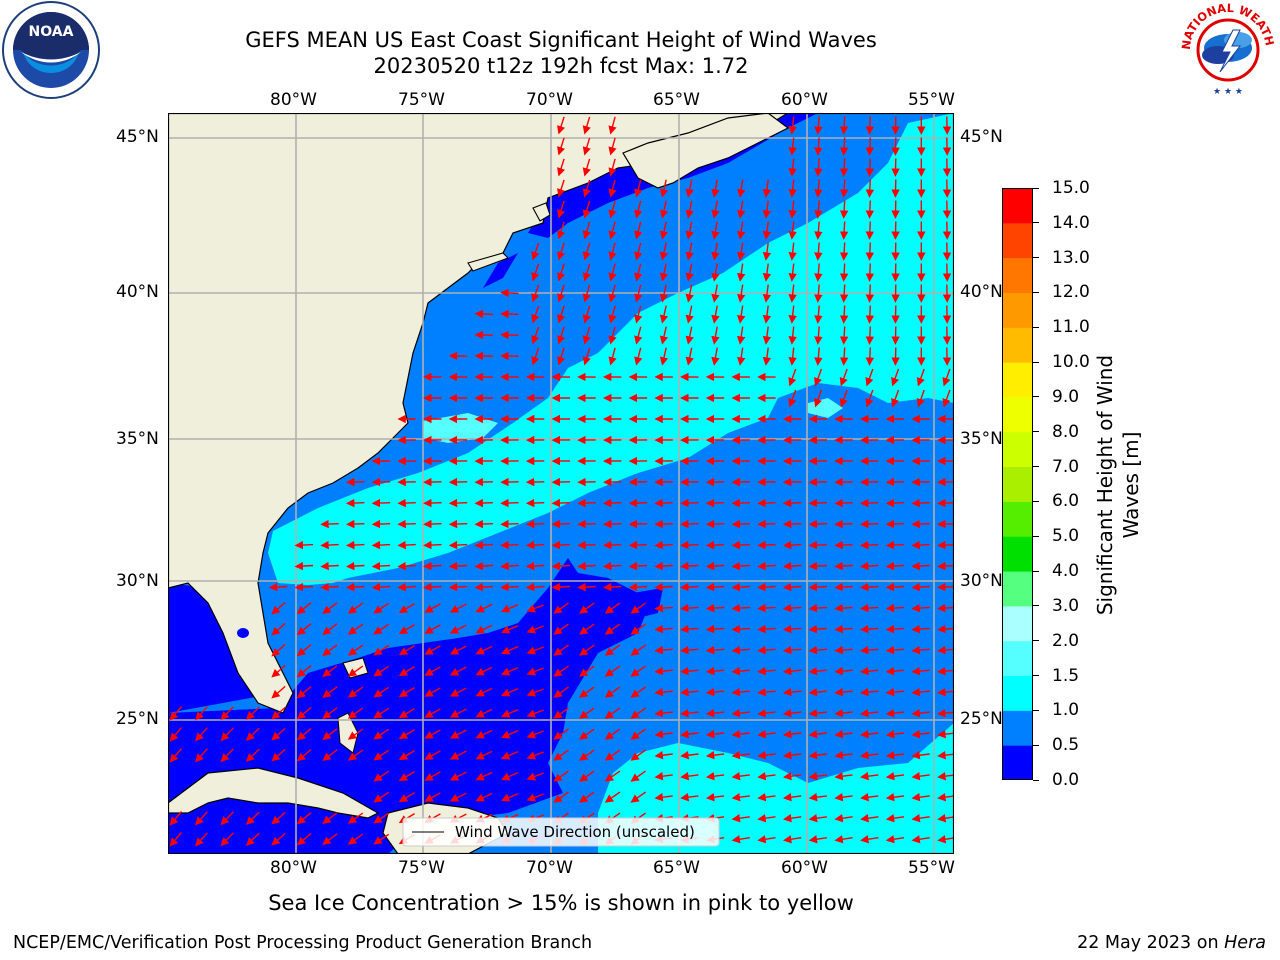 This screenshot has width=1280, height=960. Describe the element at coordinates (293, 100) in the screenshot. I see `top-lon-label: 80°W` at that location.